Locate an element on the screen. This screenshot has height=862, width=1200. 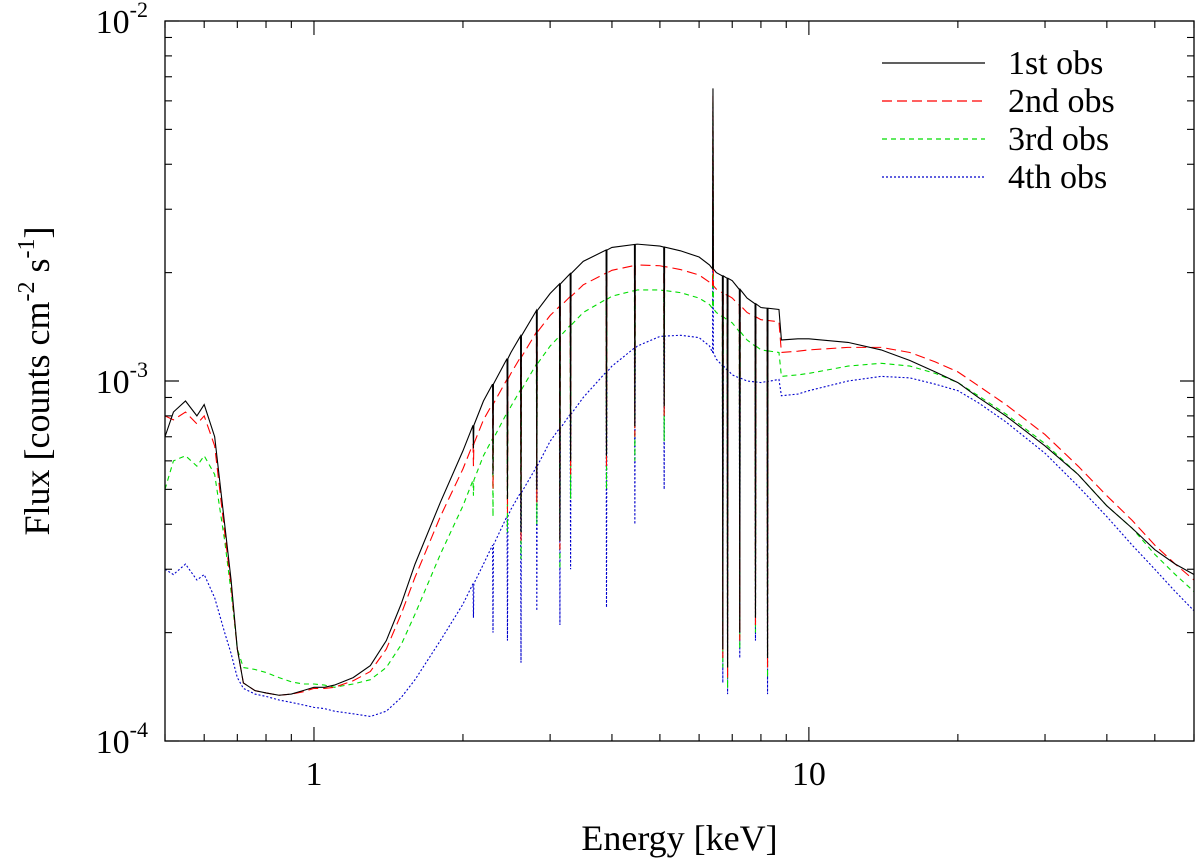
y-axis-label: Flux [counts cm-2 s-1] is located at coordinates (35, 381).